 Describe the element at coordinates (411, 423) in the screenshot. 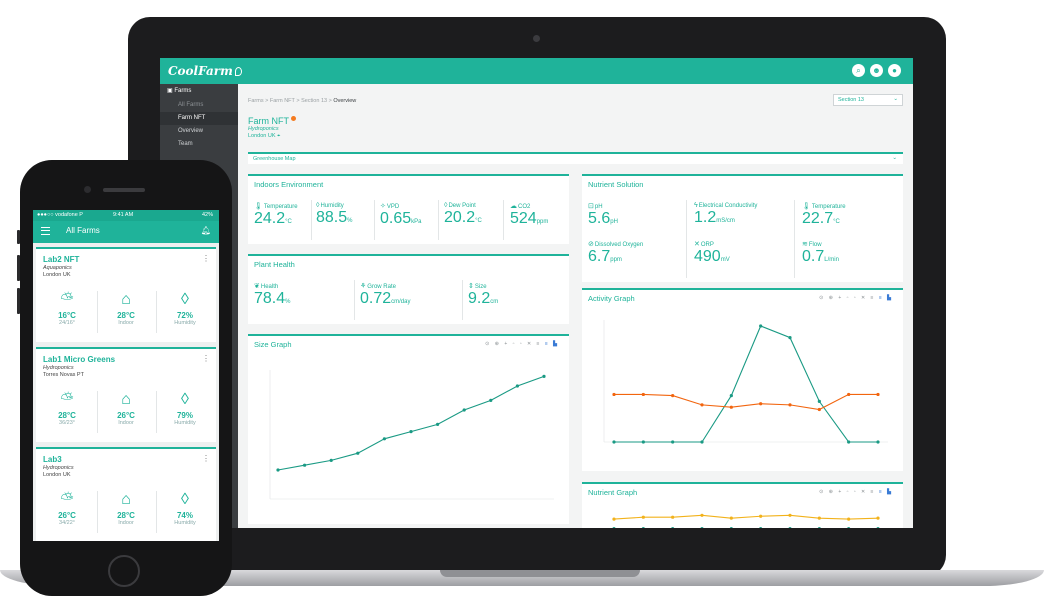

I see `size-series-line` at that location.